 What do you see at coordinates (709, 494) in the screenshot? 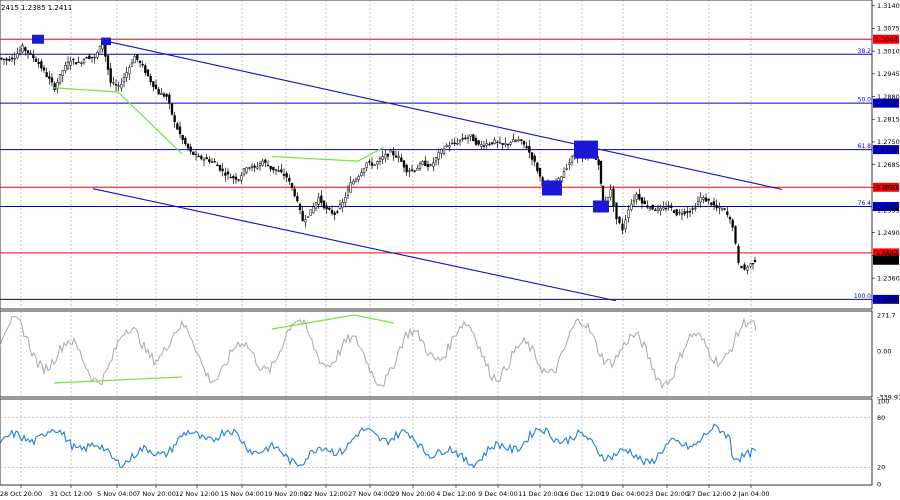
I see `x-tick-label-16: 27 Dec 12:00` at bounding box center [709, 494].